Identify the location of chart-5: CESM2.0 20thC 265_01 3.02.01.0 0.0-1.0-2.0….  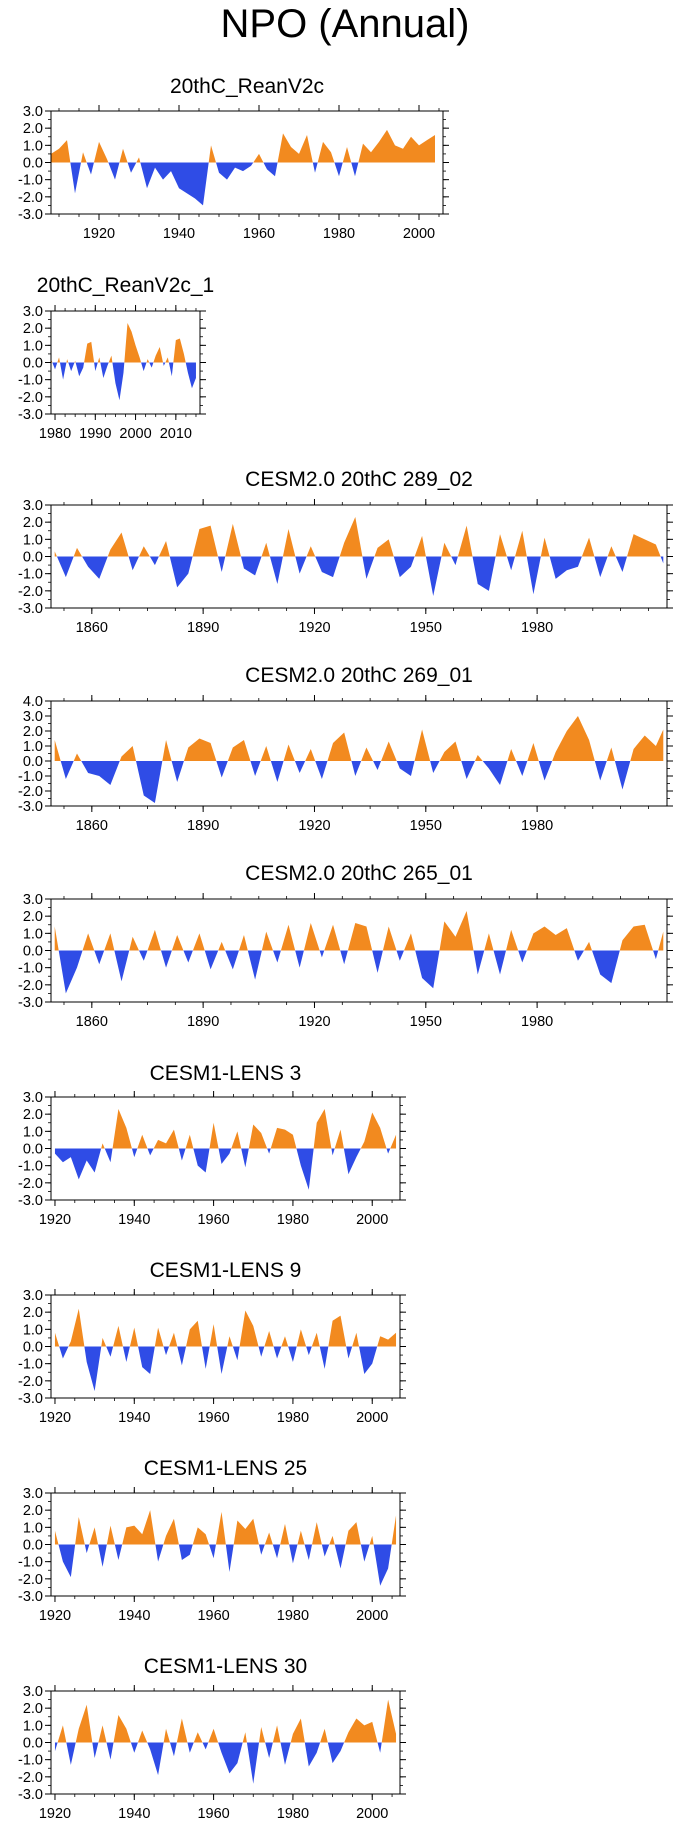
(345, 946).